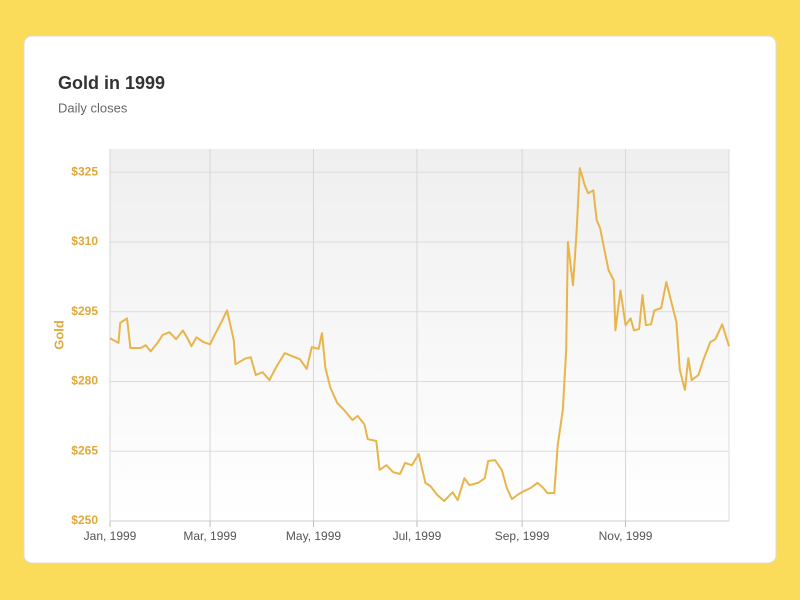 The width and height of the screenshot is (800, 600). What do you see at coordinates (84, 311) in the screenshot?
I see `y-tick-label: $295` at bounding box center [84, 311].